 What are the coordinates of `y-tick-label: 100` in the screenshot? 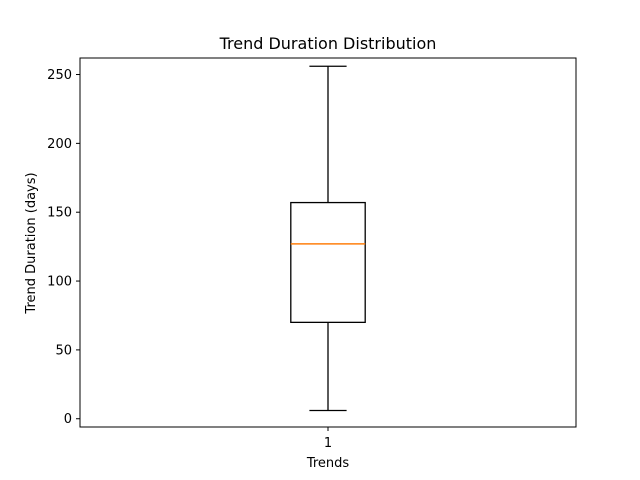 It's located at (59, 282).